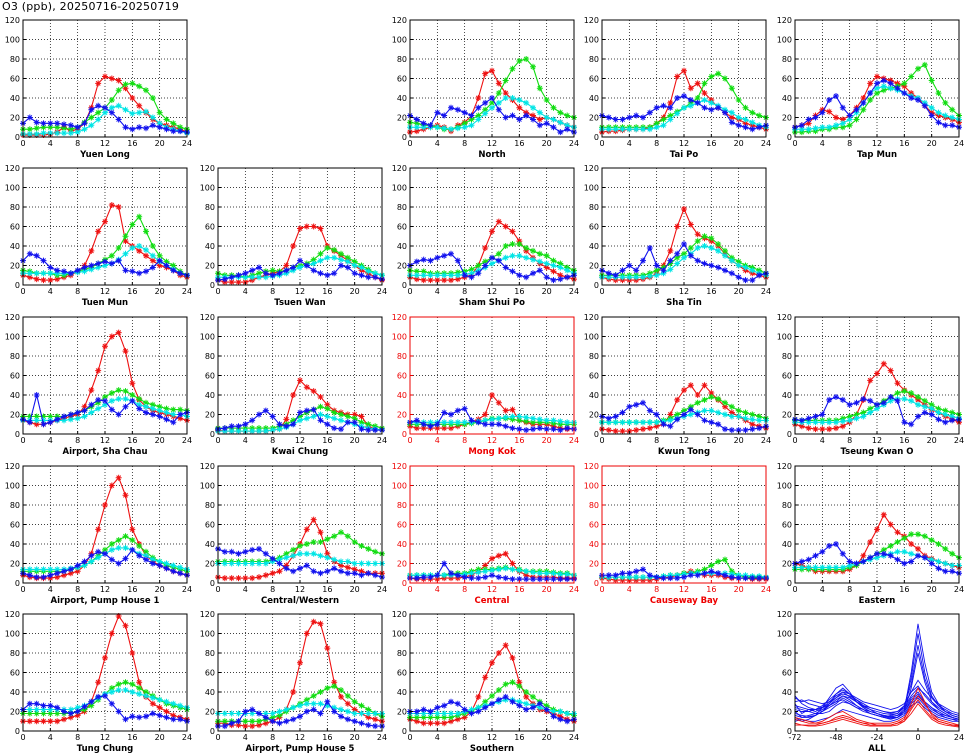  I want to click on y-tick-label: 0, so click(212, 285).